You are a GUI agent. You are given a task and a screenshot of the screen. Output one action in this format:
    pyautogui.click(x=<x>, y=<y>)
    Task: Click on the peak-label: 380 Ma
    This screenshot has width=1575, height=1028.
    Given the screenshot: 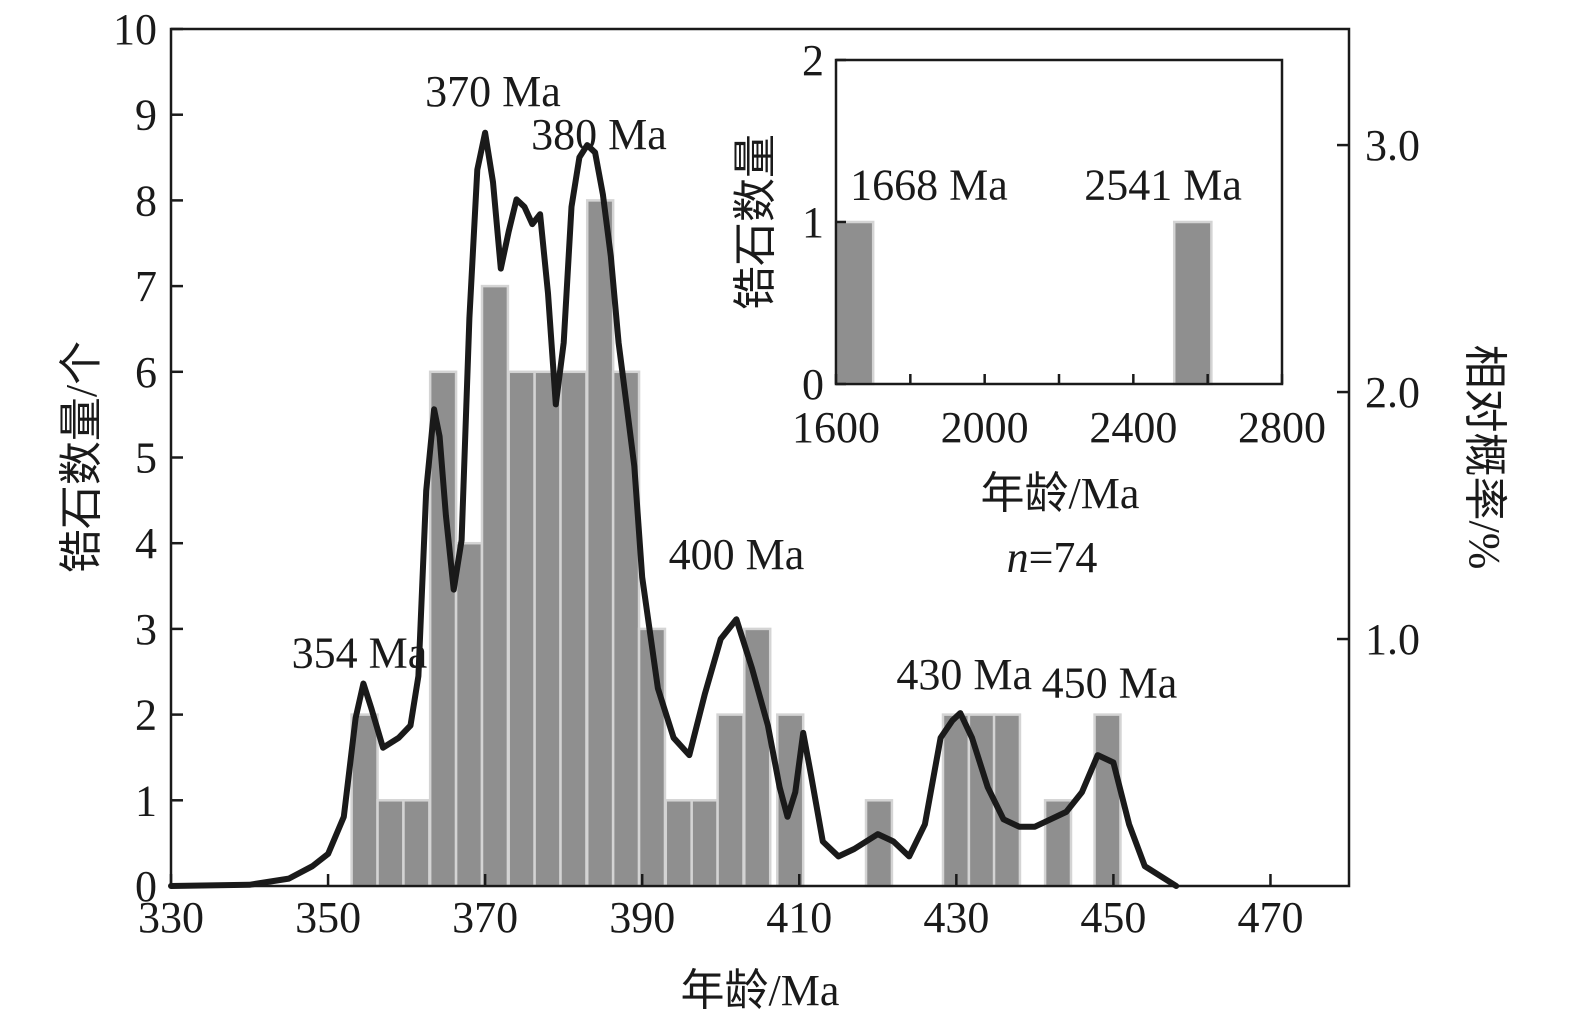 What is the action you would take?
    pyautogui.click(x=599, y=134)
    